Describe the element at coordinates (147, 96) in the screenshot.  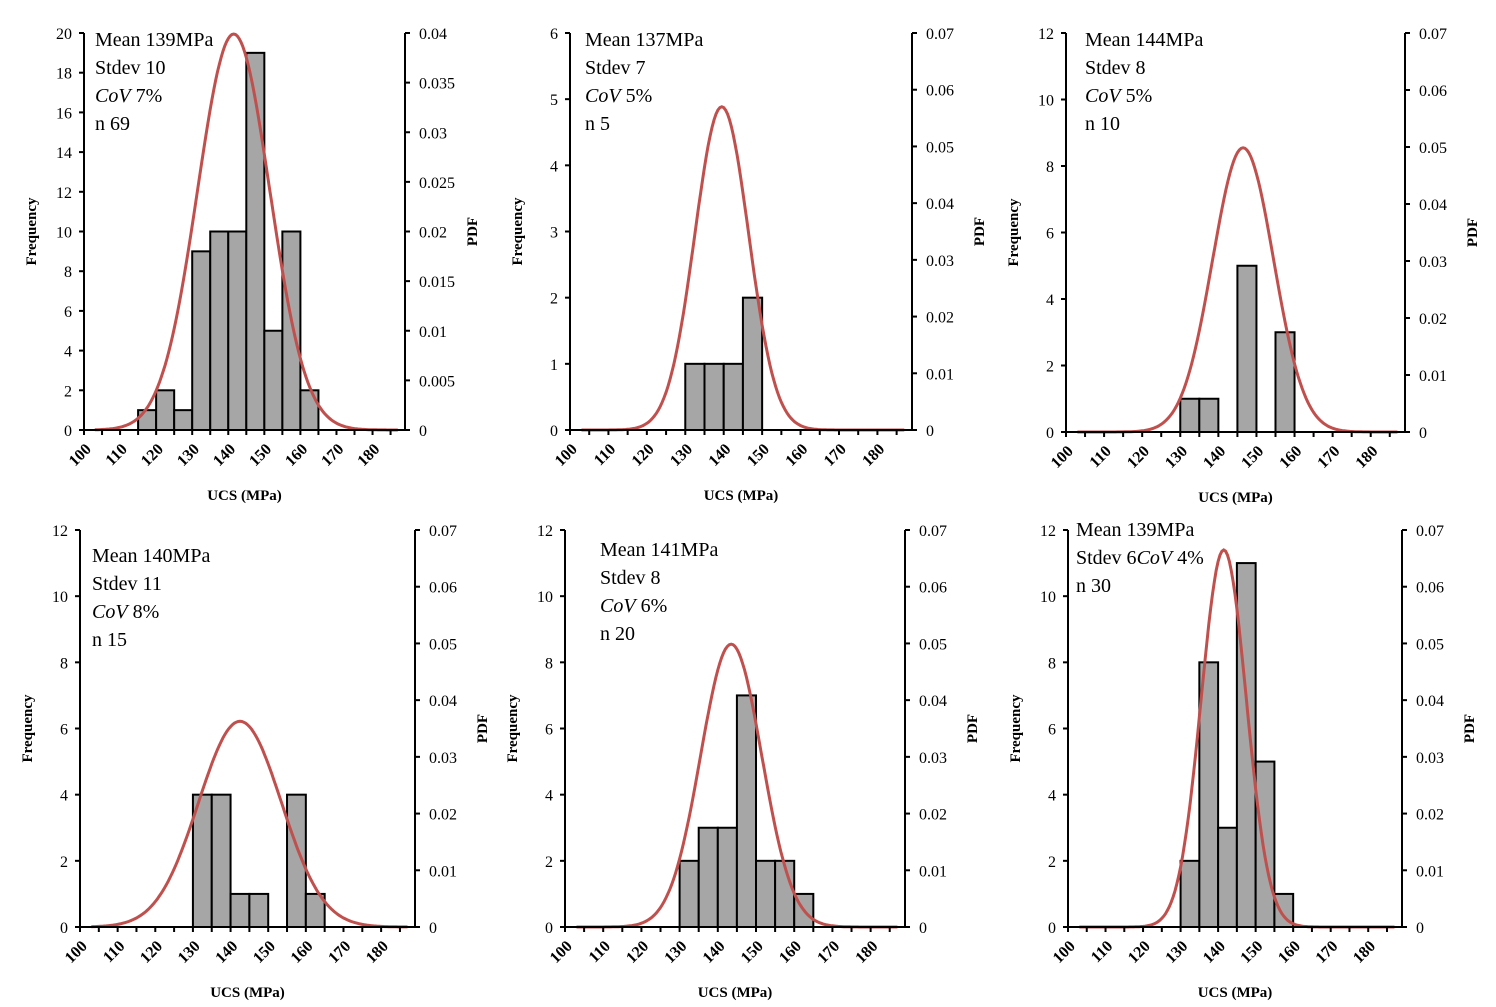
I see `stats-text: 7%` at that location.